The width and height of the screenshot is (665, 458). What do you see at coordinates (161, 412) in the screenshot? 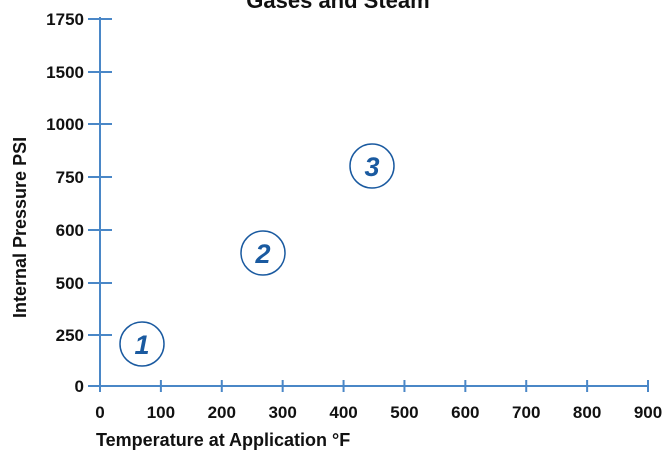
I see `x-tick-label-100: 100` at bounding box center [161, 412].